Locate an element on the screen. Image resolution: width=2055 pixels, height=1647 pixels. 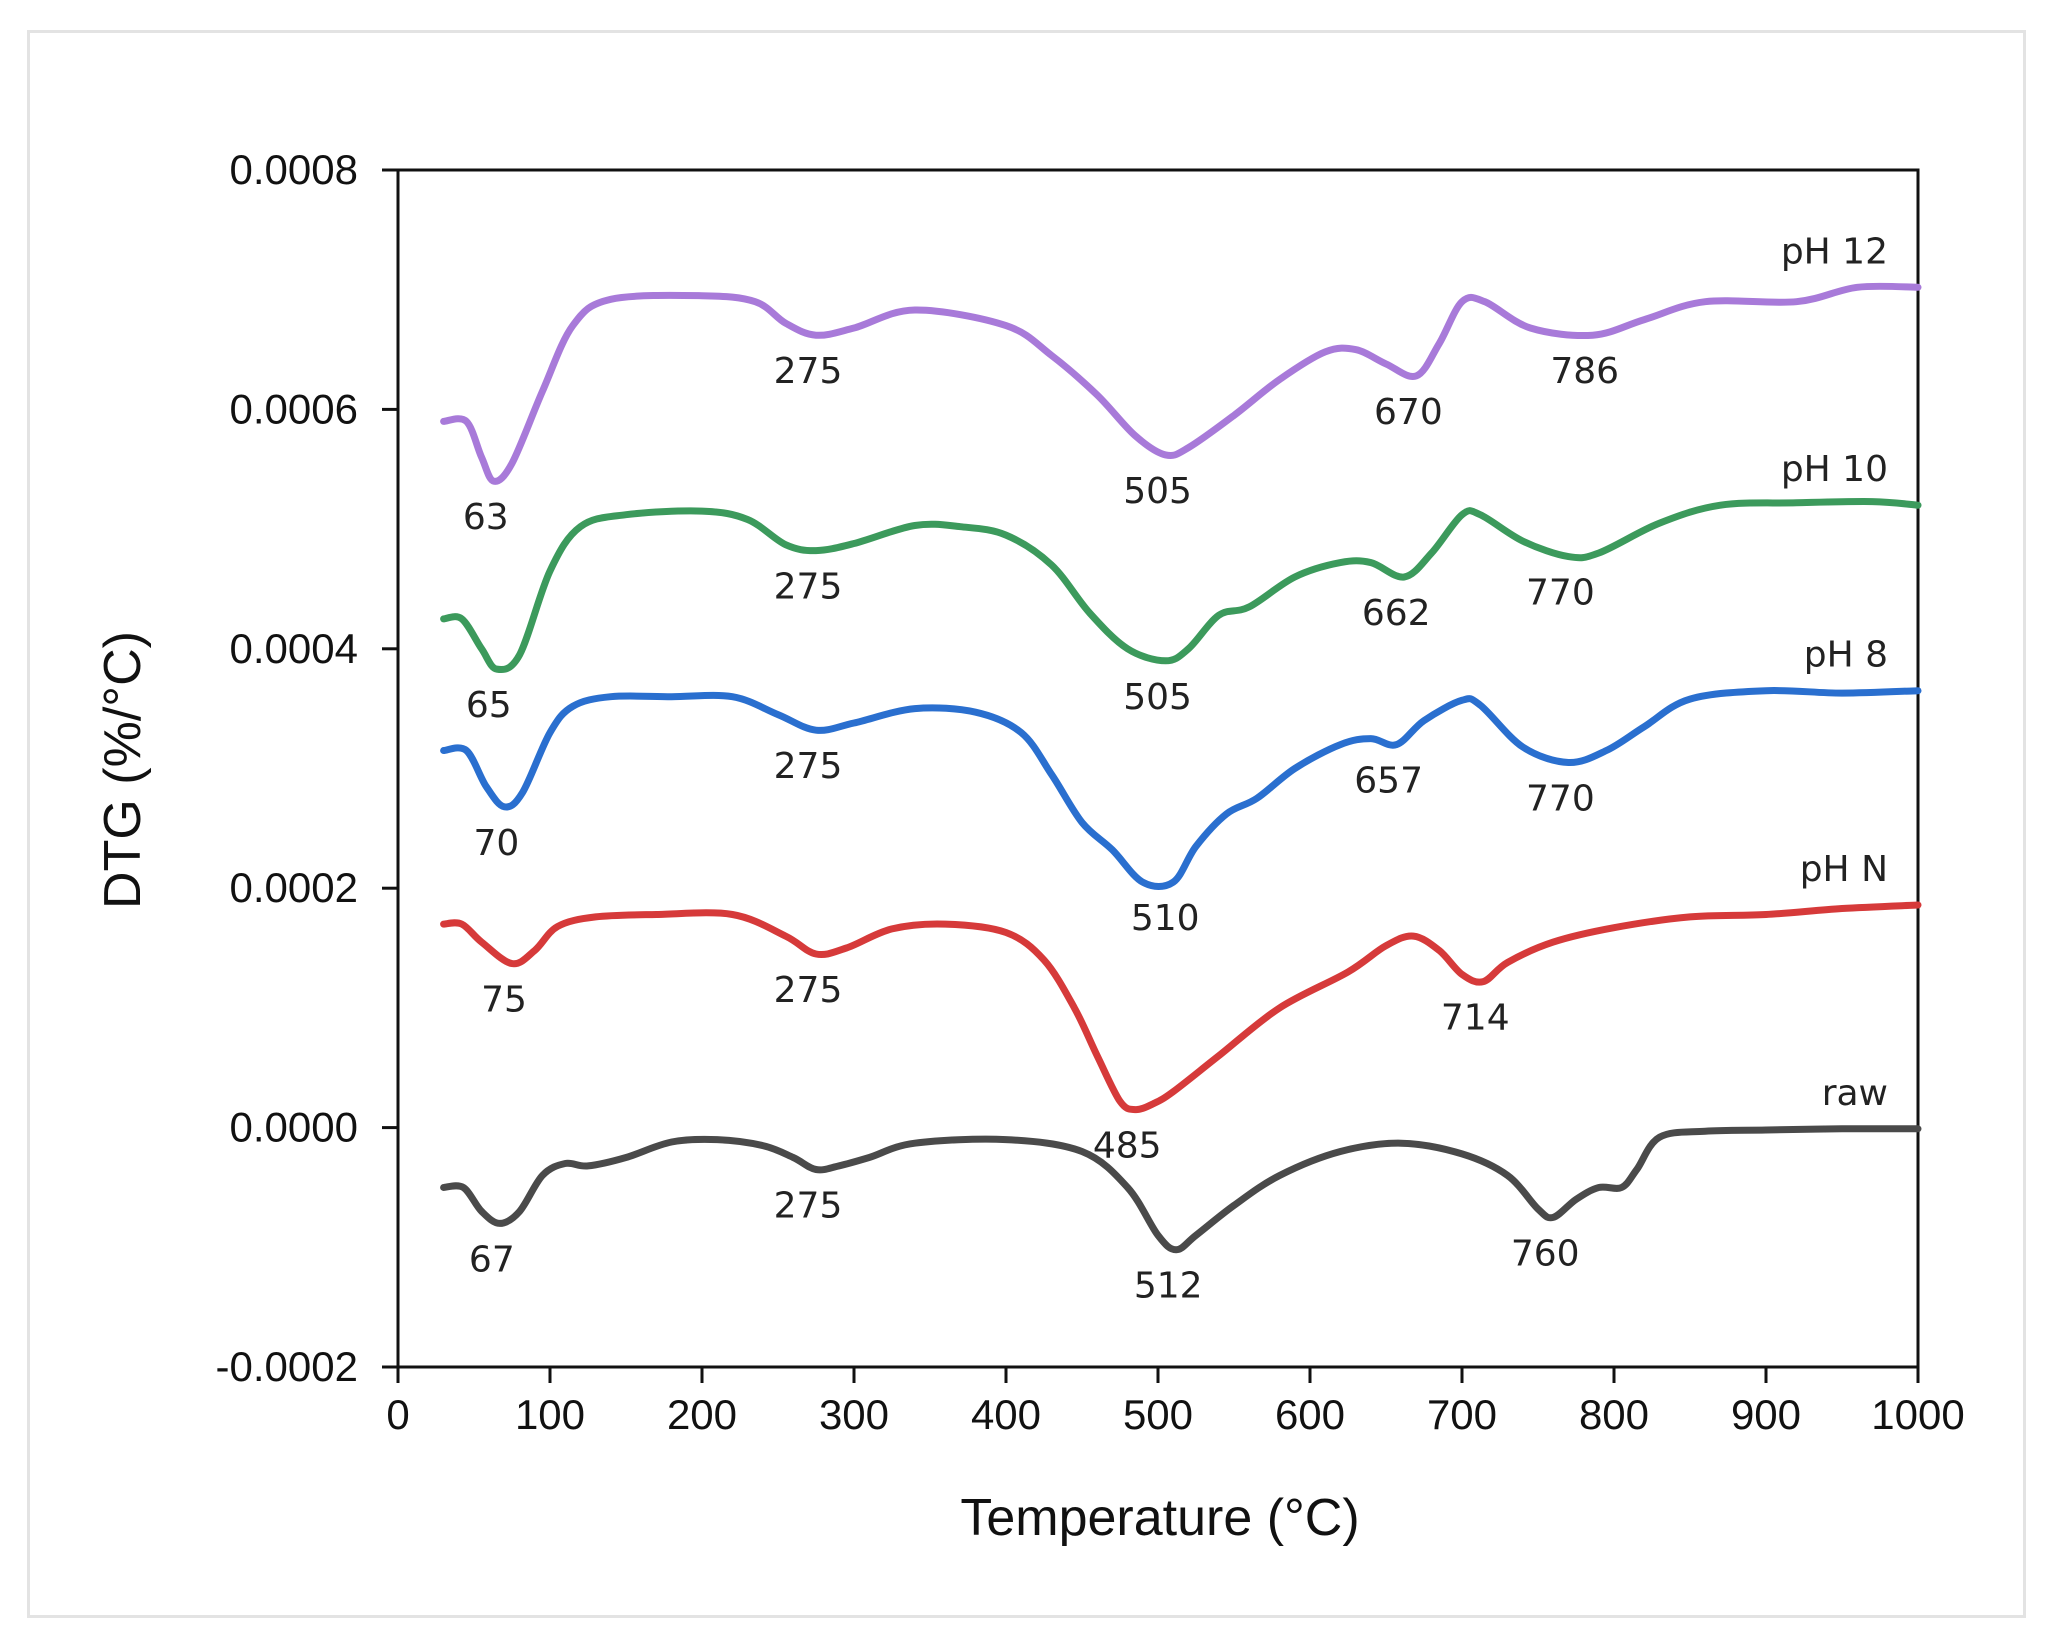
peak-label-ph-10: 65 is located at coordinates (489, 705).